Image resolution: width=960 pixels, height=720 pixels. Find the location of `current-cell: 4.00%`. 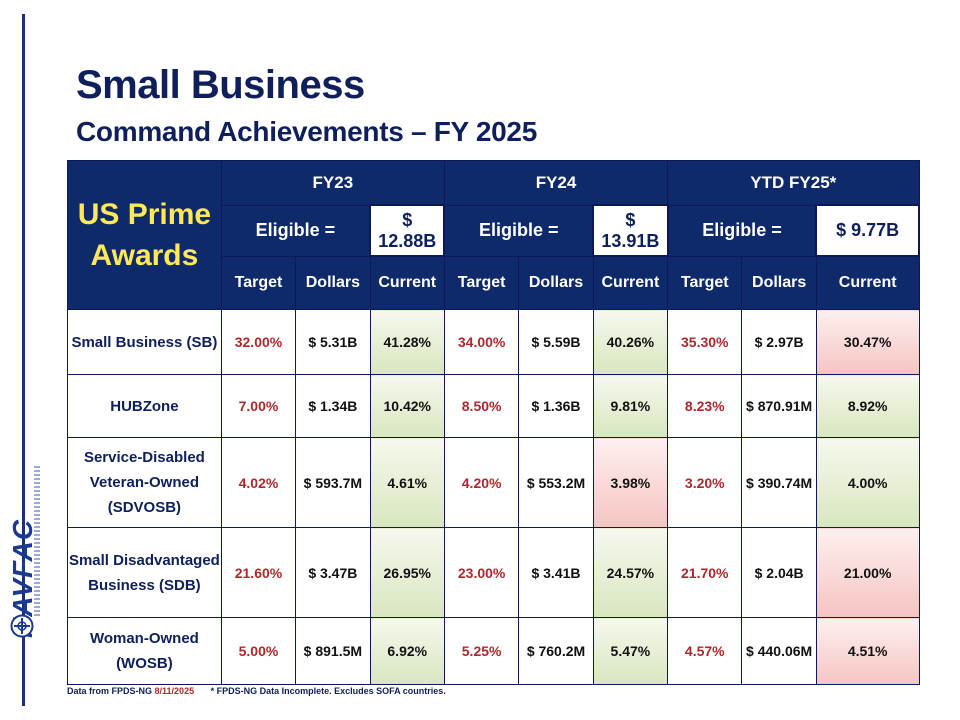

current-cell: 4.00% is located at coordinates (867, 482).